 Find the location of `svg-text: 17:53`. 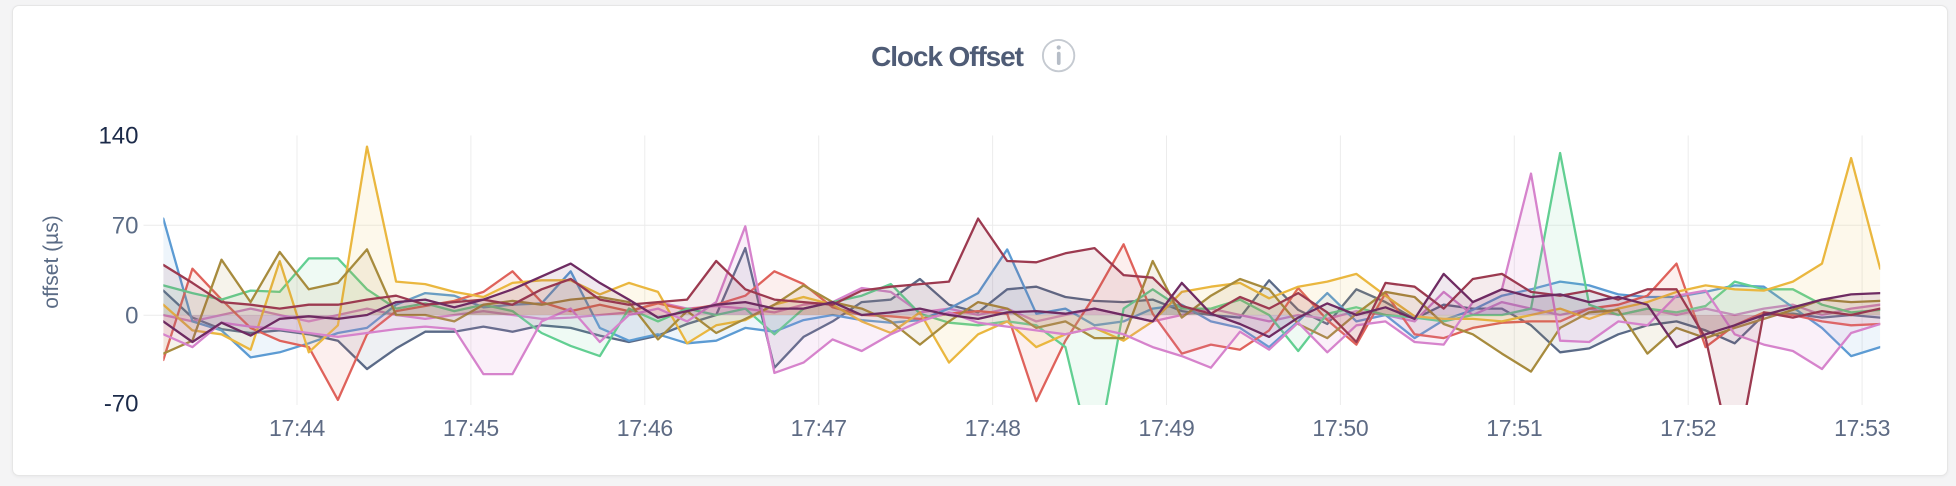

svg-text: 17:53 is located at coordinates (1862, 428).